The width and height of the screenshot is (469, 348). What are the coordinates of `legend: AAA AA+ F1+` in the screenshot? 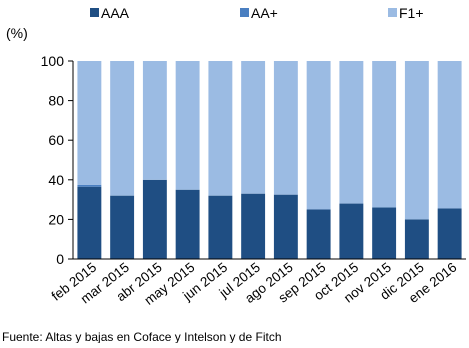 It's located at (257, 13).